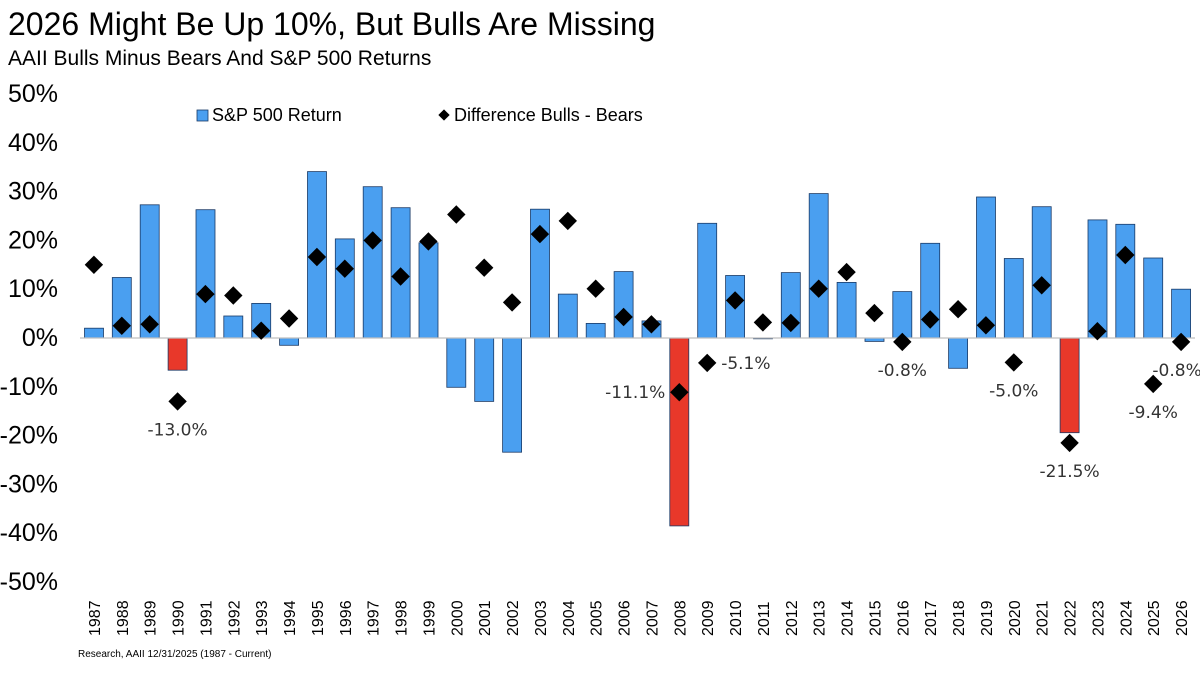 Image resolution: width=1200 pixels, height=680 pixels. What do you see at coordinates (29, 484) in the screenshot?
I see `y-tick-label: -30%` at bounding box center [29, 484].